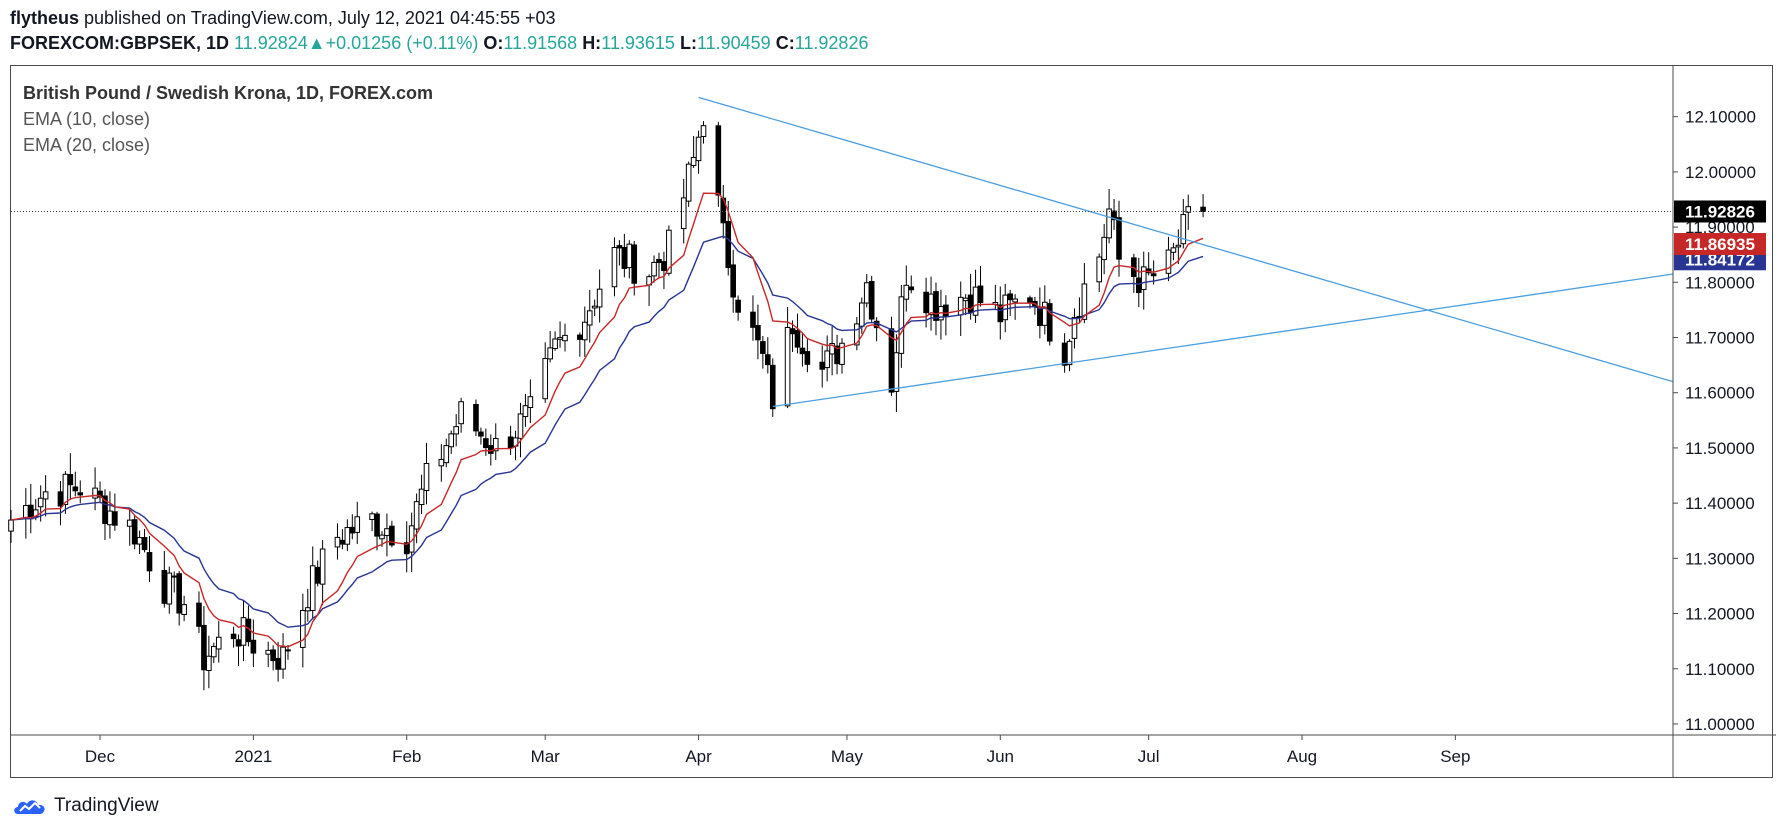 The image size is (1783, 833). Describe the element at coordinates (1720, 503) in the screenshot. I see `y-tick-label: 11.40000` at that location.